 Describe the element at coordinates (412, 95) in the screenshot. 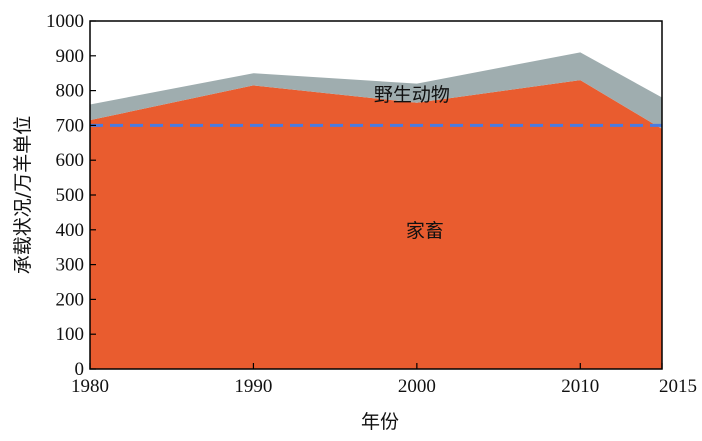

I see `series-label-wildlife: 野生动物` at that location.